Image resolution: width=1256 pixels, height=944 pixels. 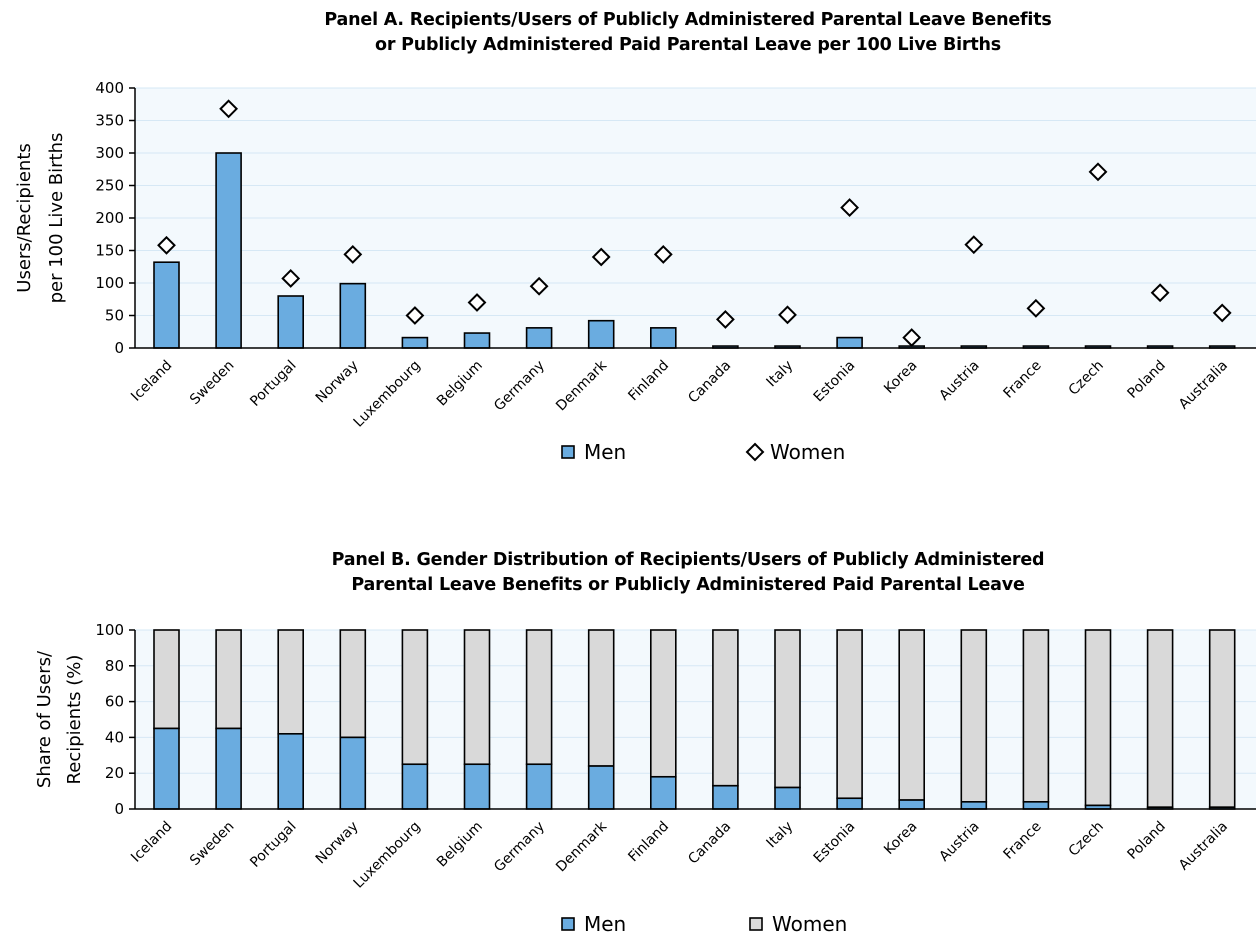 What do you see at coordinates (1147, 841) in the screenshot?
I see `panel-b-x-tick-label: Poland` at bounding box center [1147, 841].